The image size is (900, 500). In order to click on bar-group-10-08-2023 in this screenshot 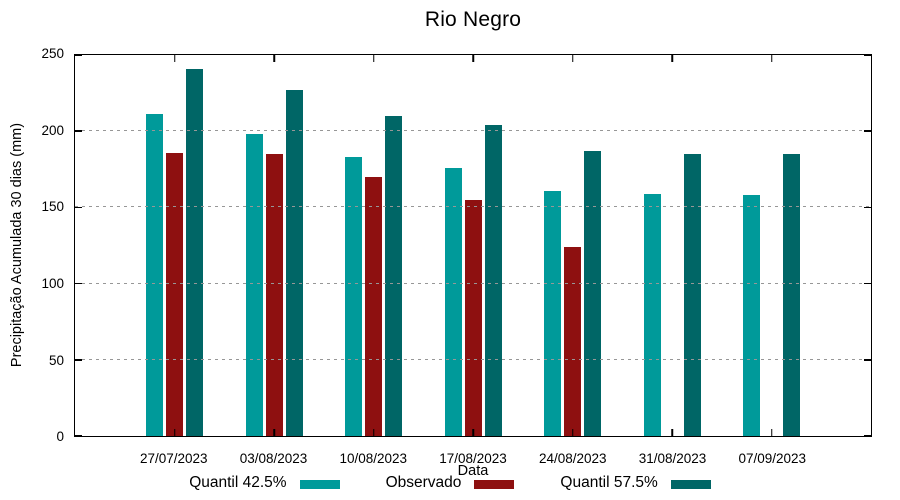, I will do `click(374, 245)`.